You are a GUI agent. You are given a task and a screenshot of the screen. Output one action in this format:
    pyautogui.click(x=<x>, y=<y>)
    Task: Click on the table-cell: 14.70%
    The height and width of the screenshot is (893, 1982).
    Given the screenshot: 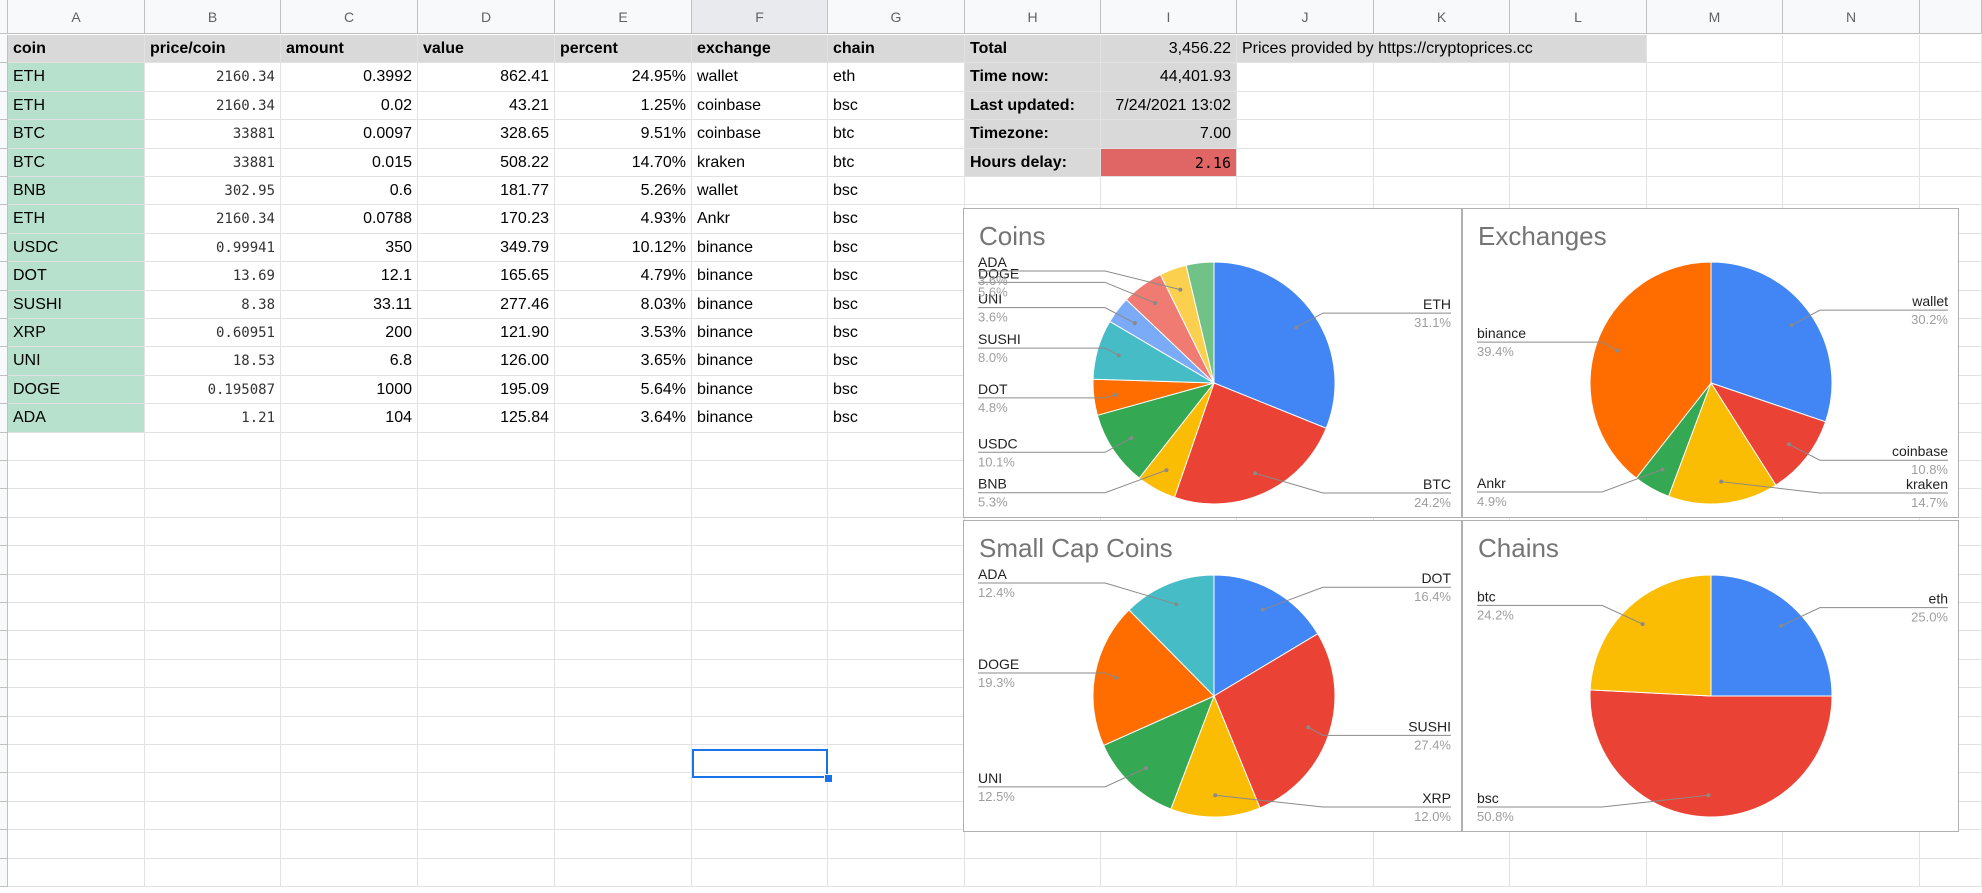 What is the action you would take?
    pyautogui.click(x=623, y=162)
    